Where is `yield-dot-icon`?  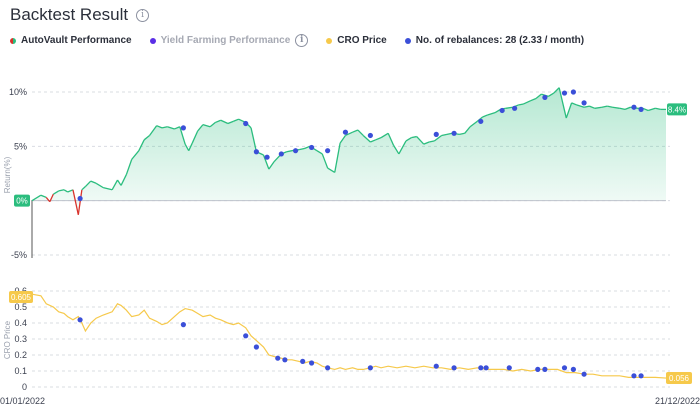
yield-dot-icon is located at coordinates (152, 40).